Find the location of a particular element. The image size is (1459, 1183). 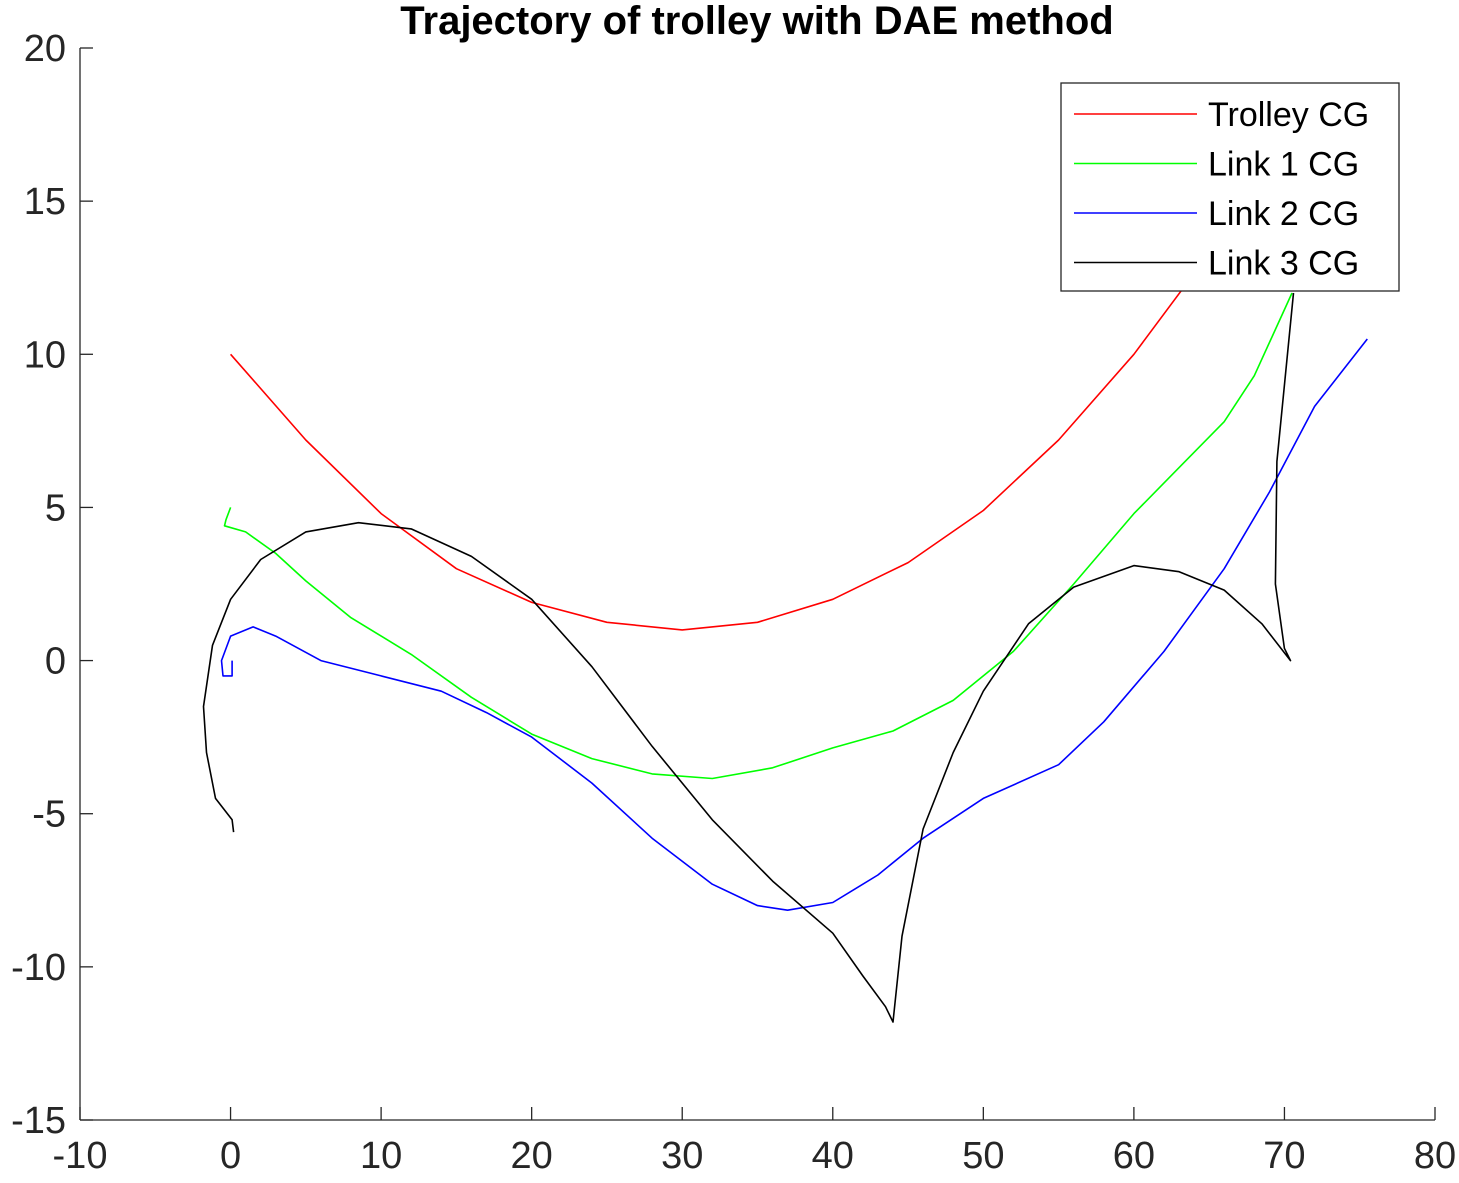

x-tick-label: 10 is located at coordinates (381, 1156).